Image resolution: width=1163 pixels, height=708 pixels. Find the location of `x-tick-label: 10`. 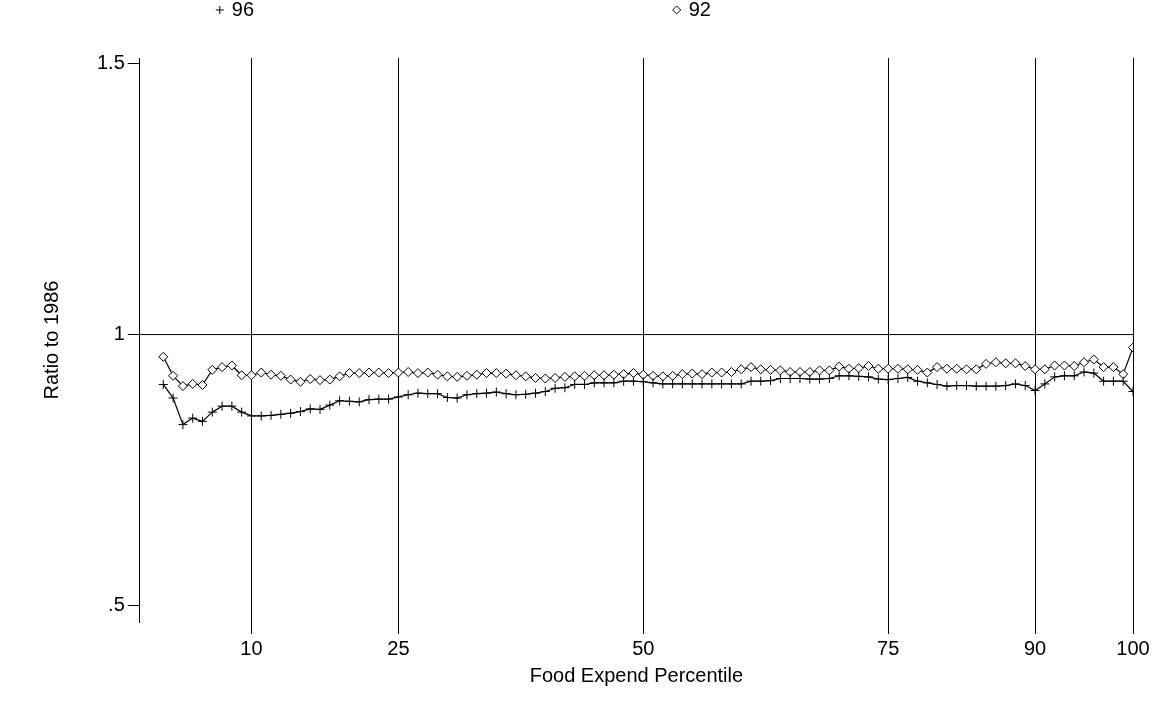

x-tick-label: 10 is located at coordinates (251, 647).